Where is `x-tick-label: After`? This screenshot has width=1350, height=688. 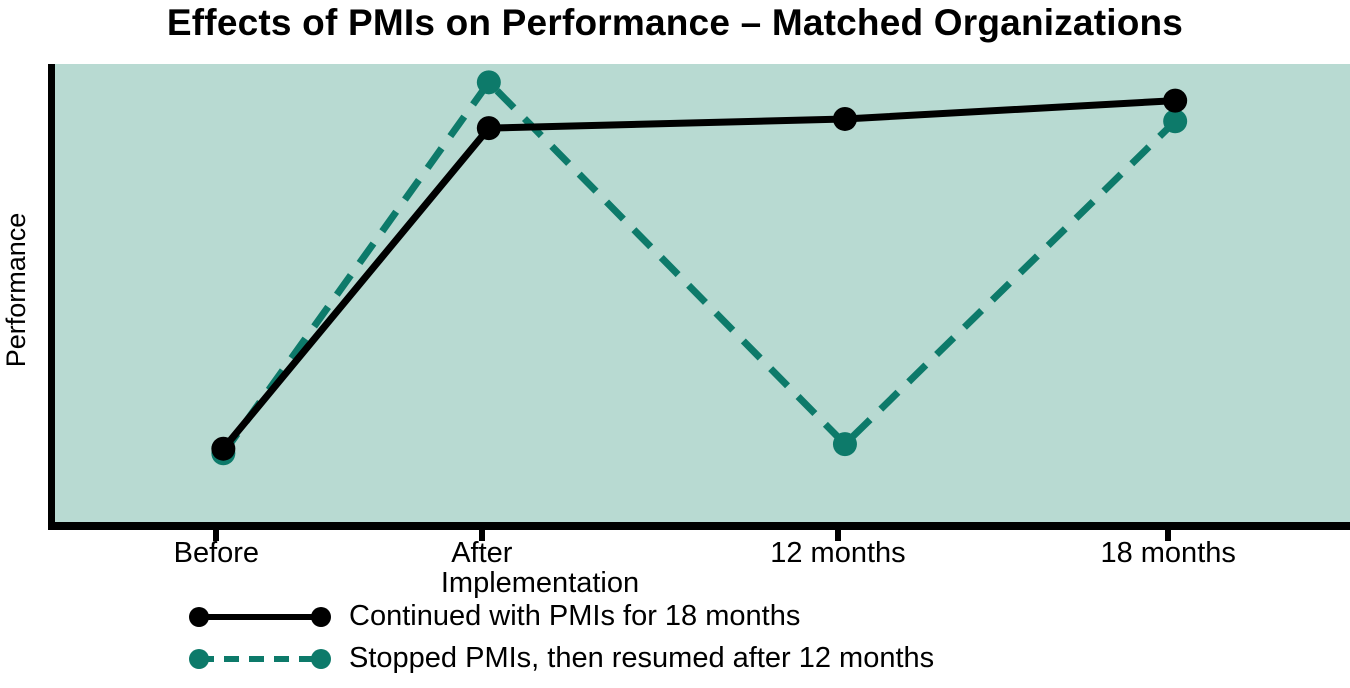
x-tick-label: After is located at coordinates (482, 553).